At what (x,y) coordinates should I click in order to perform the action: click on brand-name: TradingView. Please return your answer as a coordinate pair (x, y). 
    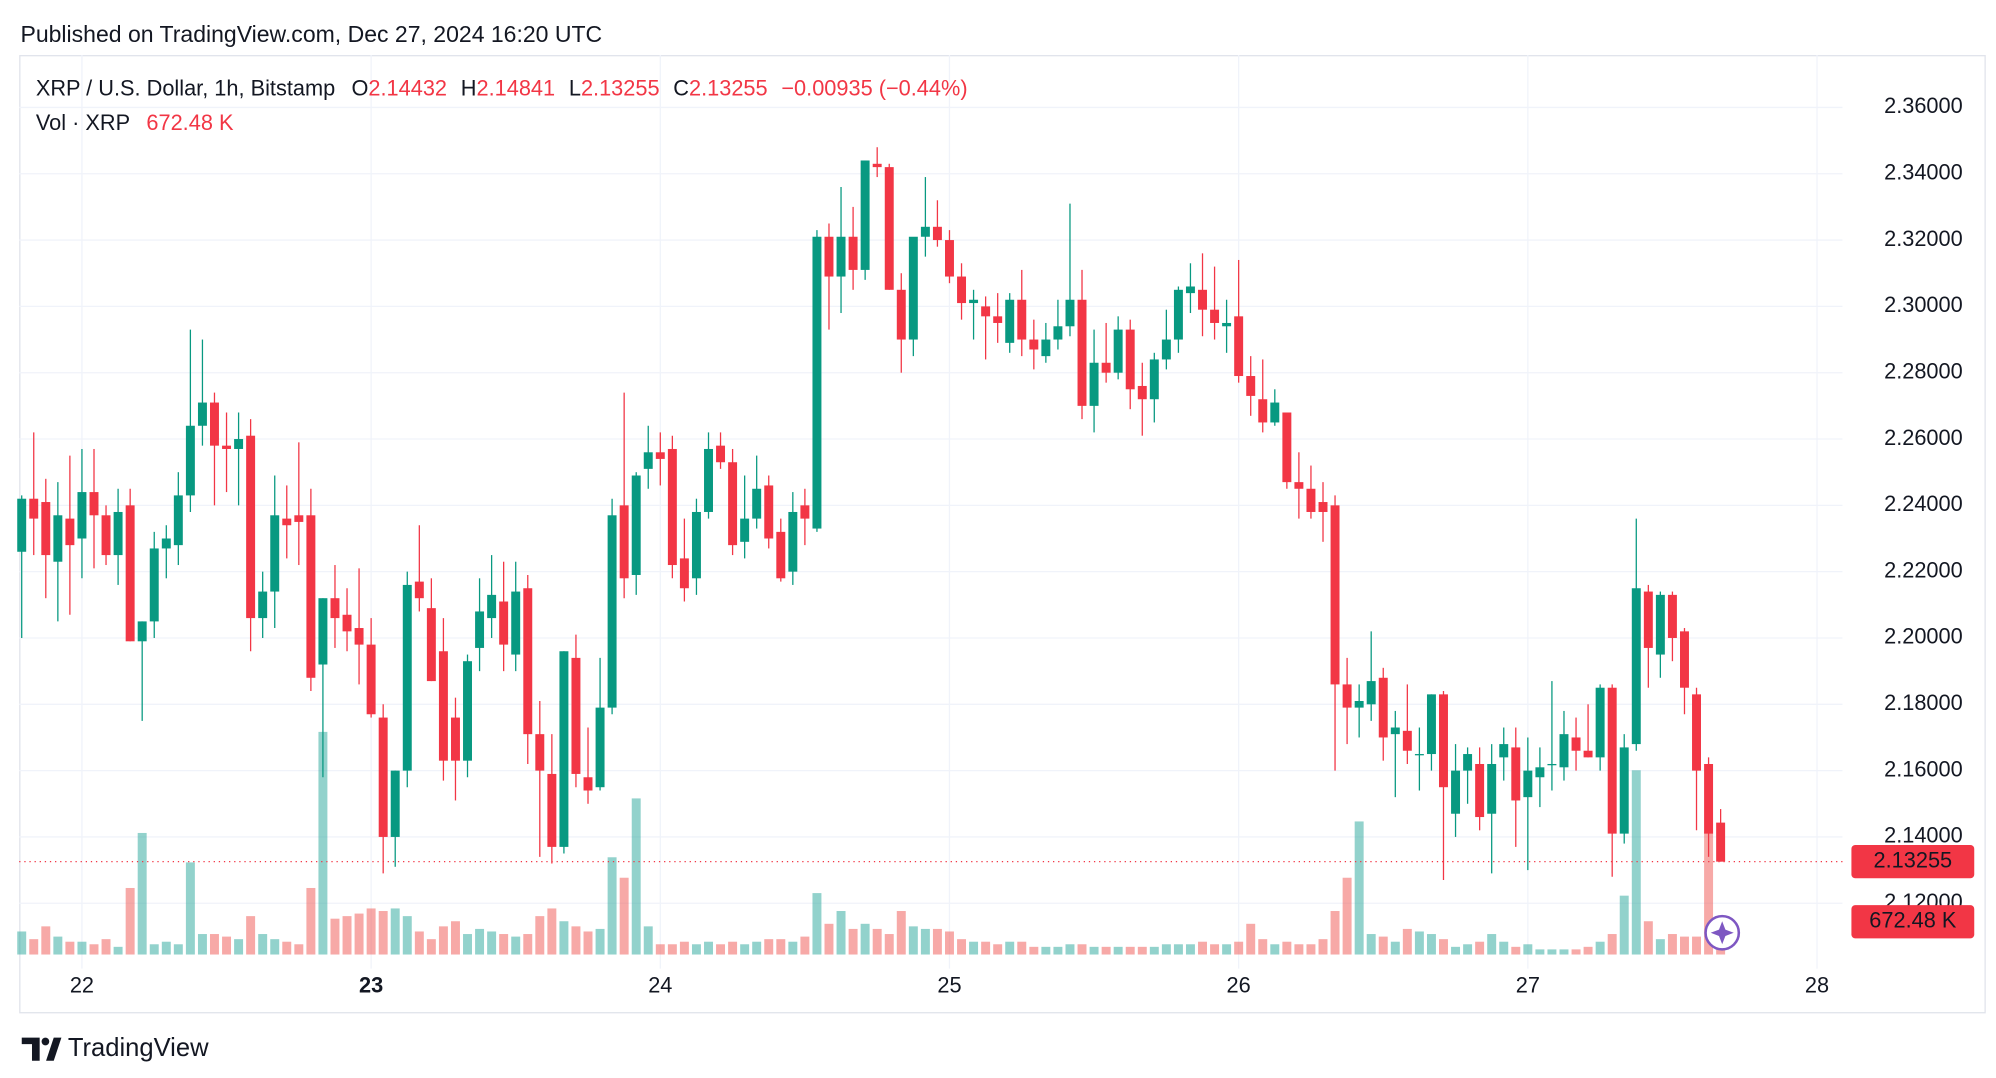
    Looking at the image, I should click on (138, 1048).